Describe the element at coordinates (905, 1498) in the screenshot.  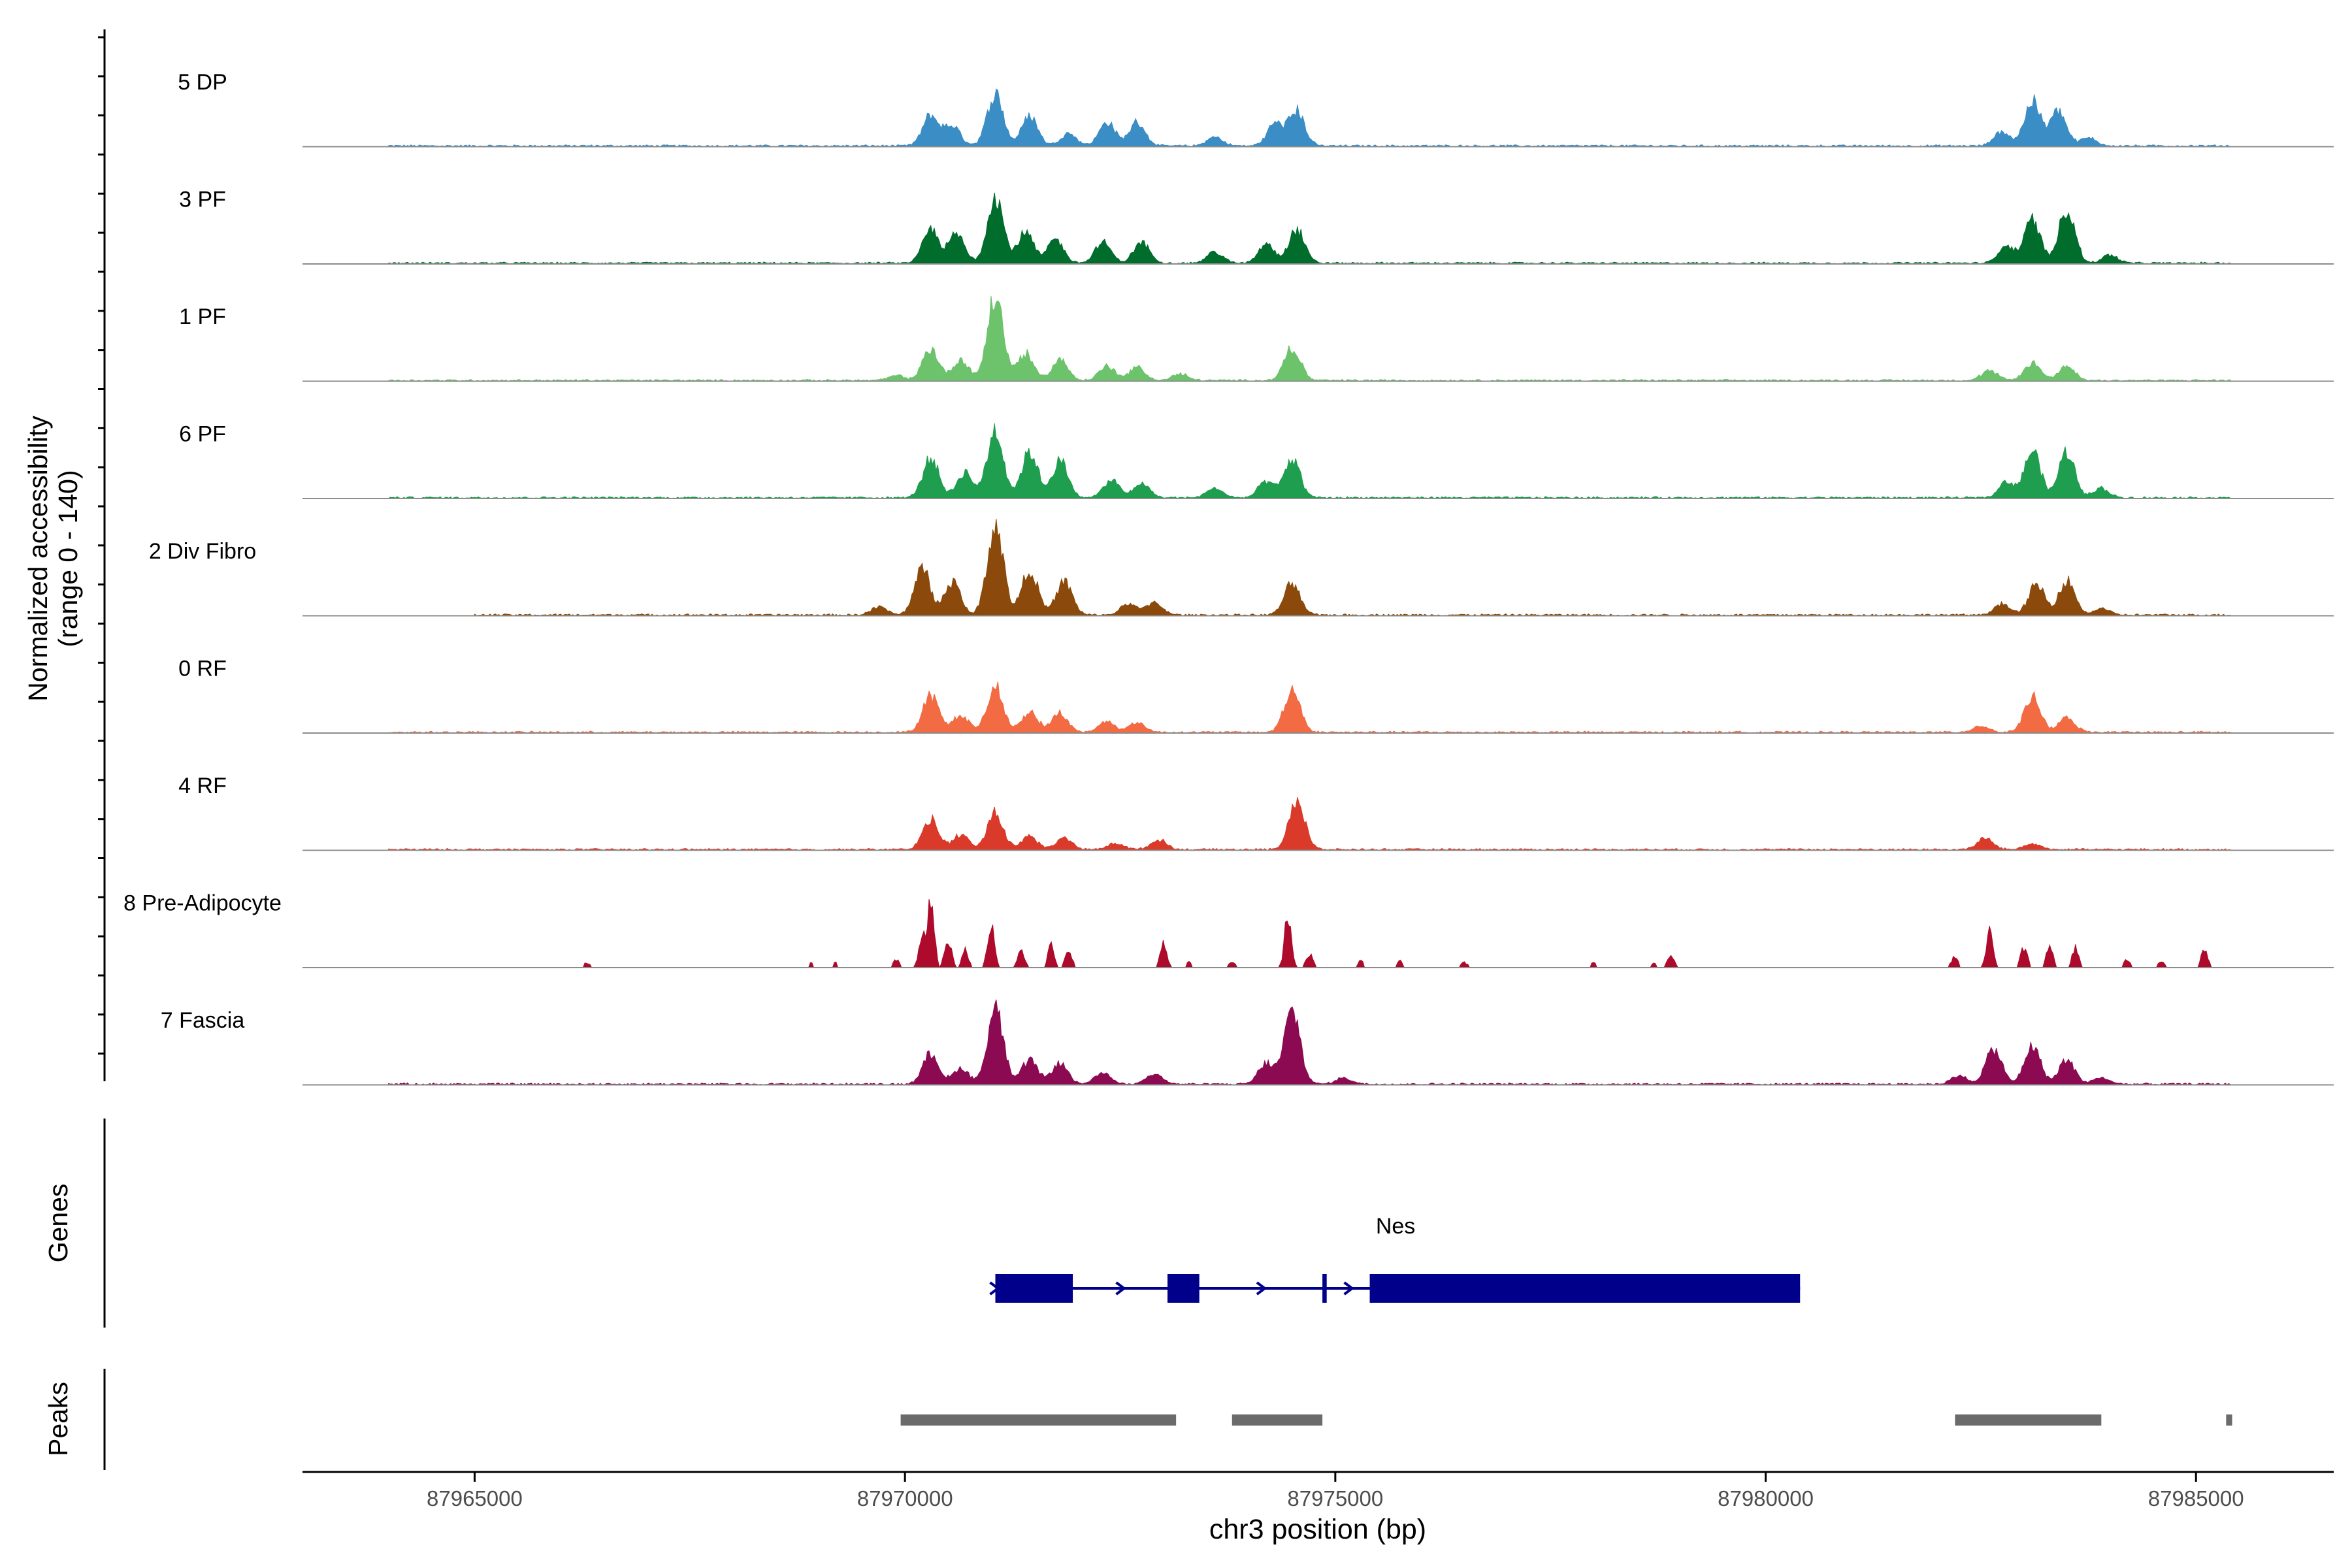
I see `x-tick-label: 87970000` at that location.